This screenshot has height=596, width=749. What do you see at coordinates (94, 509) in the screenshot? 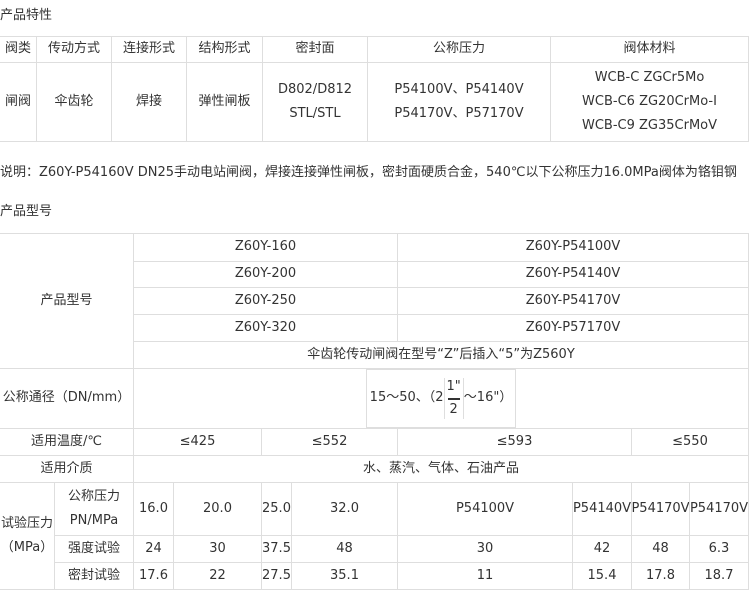
I see `nominal-label-cell: 公称压力 PN/MPa` at bounding box center [94, 509].